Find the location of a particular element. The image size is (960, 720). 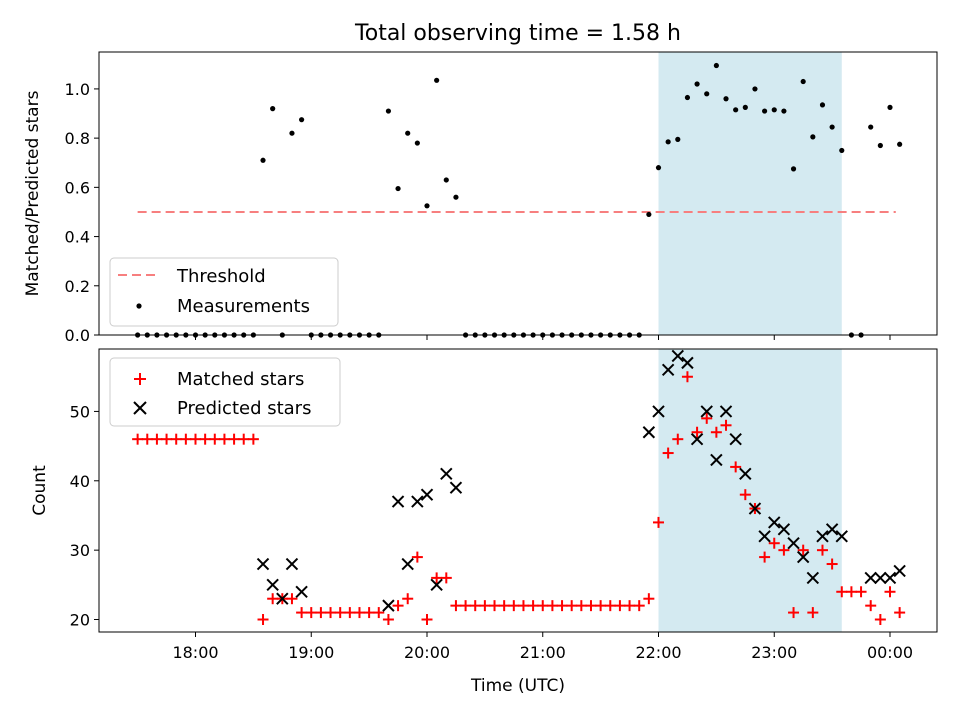

x-tick-label: 20:00 is located at coordinates (427, 652).